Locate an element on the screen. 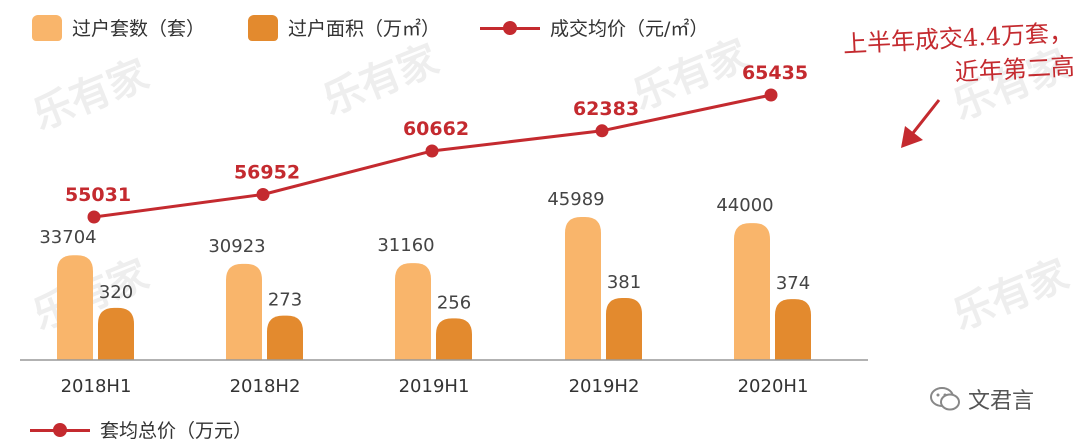 The height and width of the screenshot is (444, 1080). bar-units-2018H1 is located at coordinates (75, 307).